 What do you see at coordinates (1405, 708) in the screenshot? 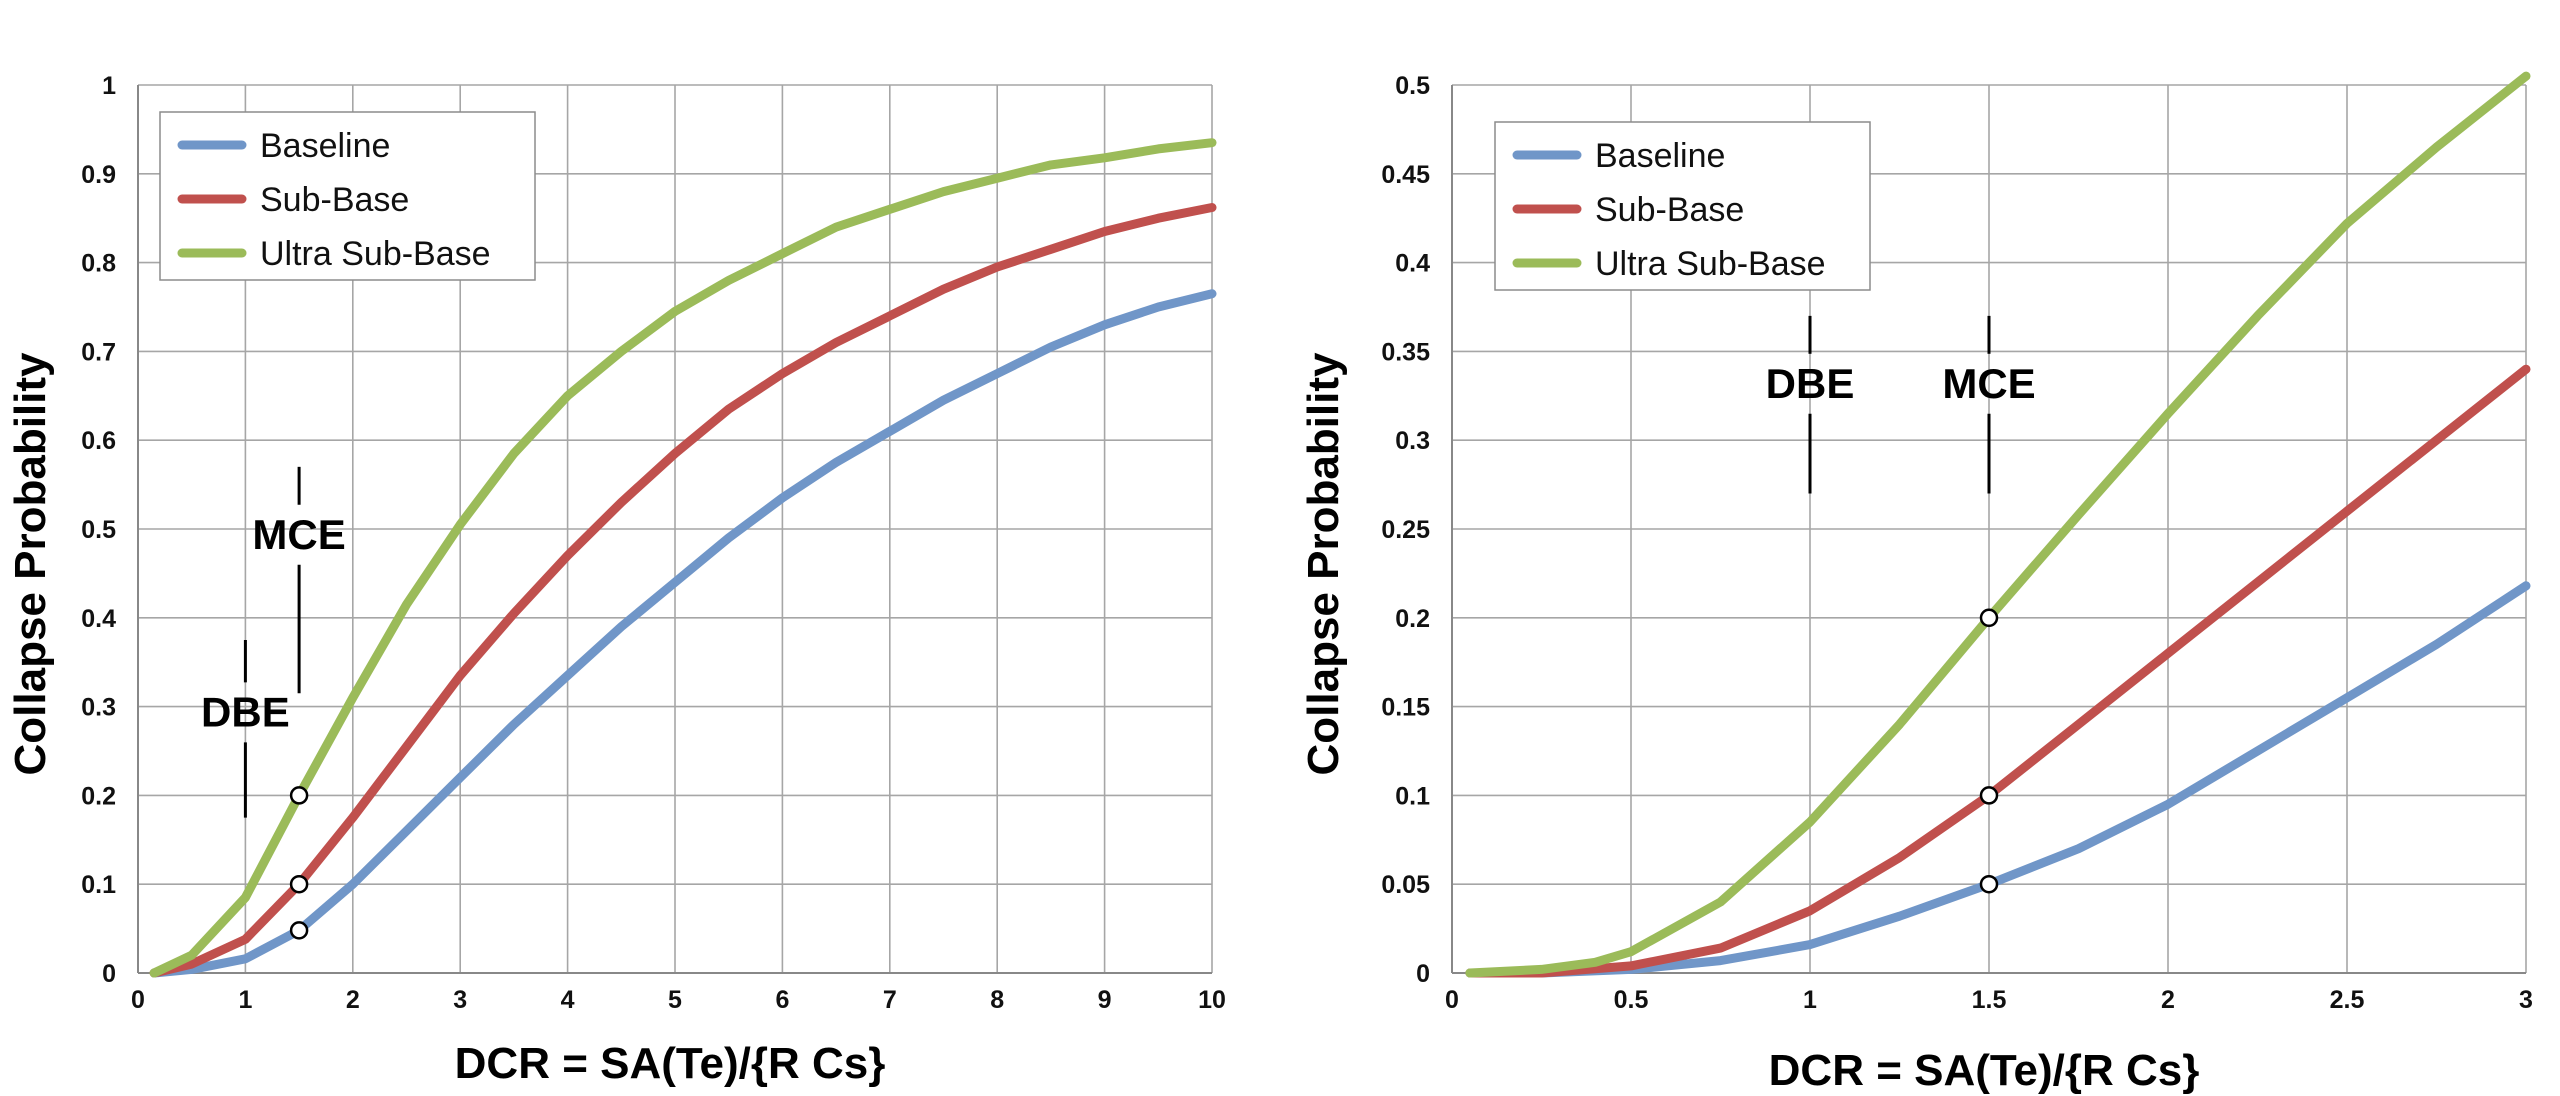
I see `y-tick-label: 0.15` at bounding box center [1405, 708].